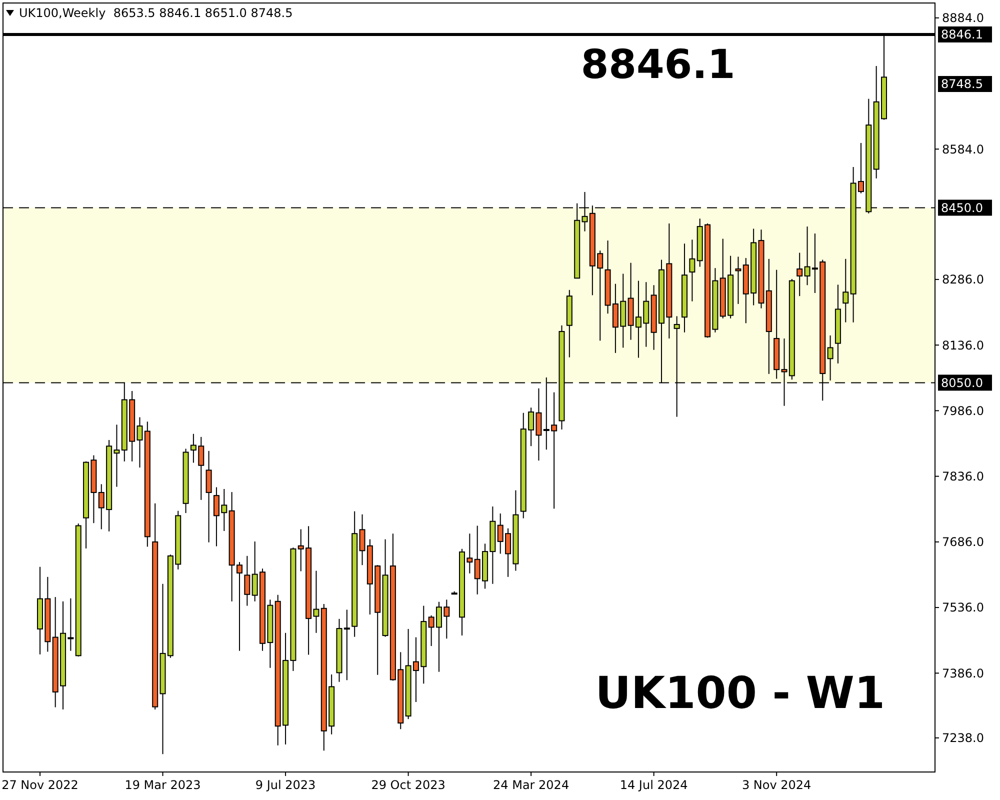 Image resolution: width=1000 pixels, height=800 pixels. Describe the element at coordinates (963, 477) in the screenshot. I see `y-tick-label: 7836.0` at that location.